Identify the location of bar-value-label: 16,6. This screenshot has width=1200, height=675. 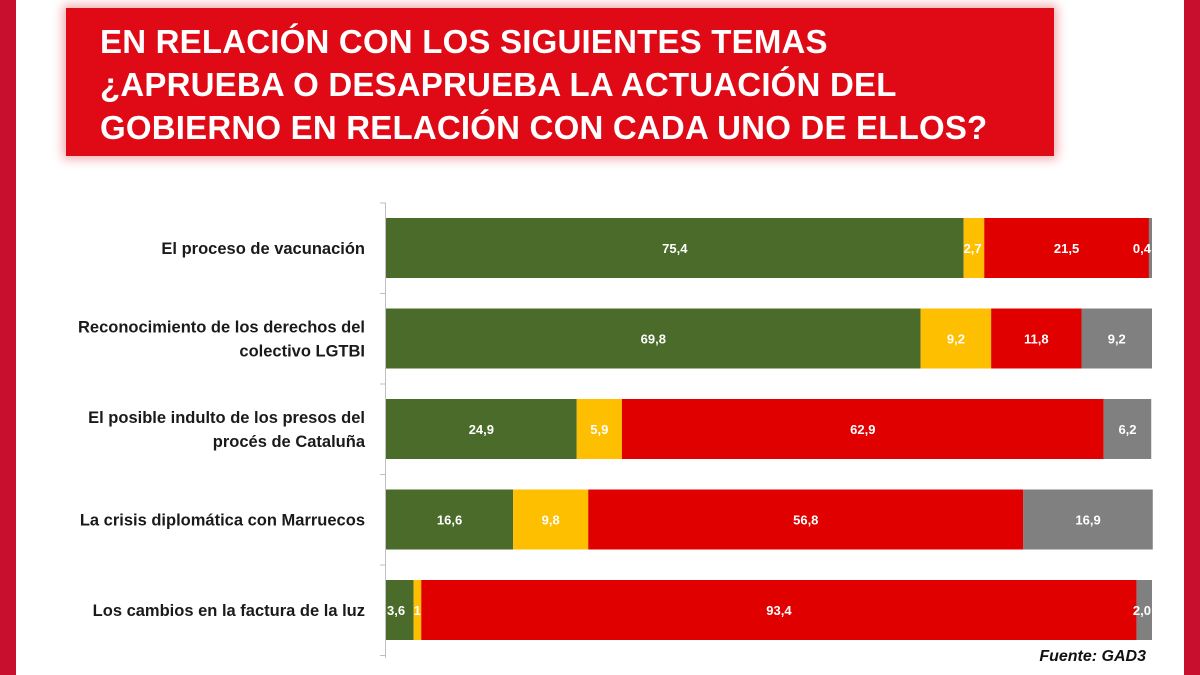
(449, 520).